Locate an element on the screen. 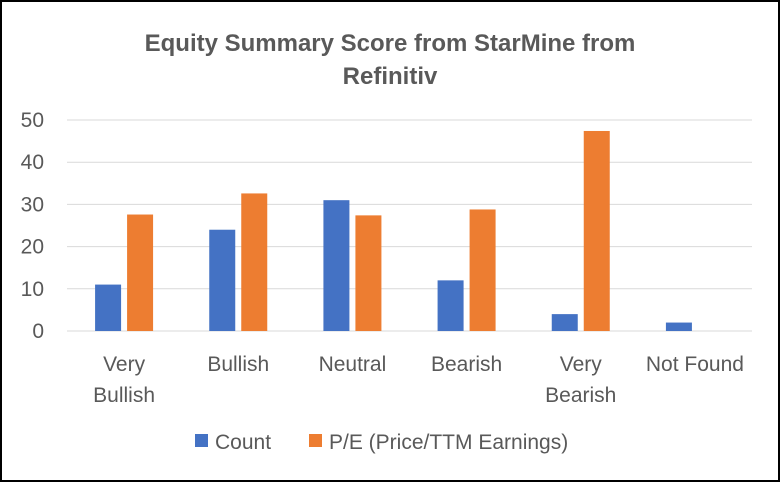 The height and width of the screenshot is (482, 780). legend-label-pe: P/E (Price/TTM Earnings) is located at coordinates (448, 442).